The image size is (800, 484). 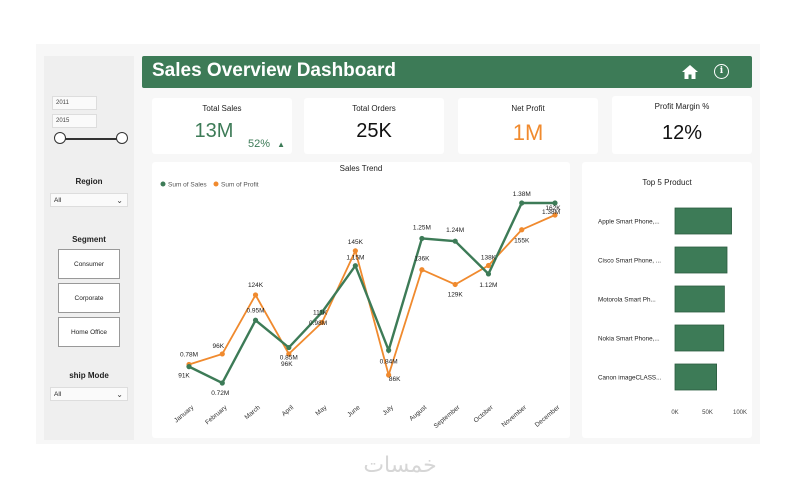 What do you see at coordinates (707, 413) in the screenshot?
I see `x-axis-tick-label: 50K` at bounding box center [707, 413].